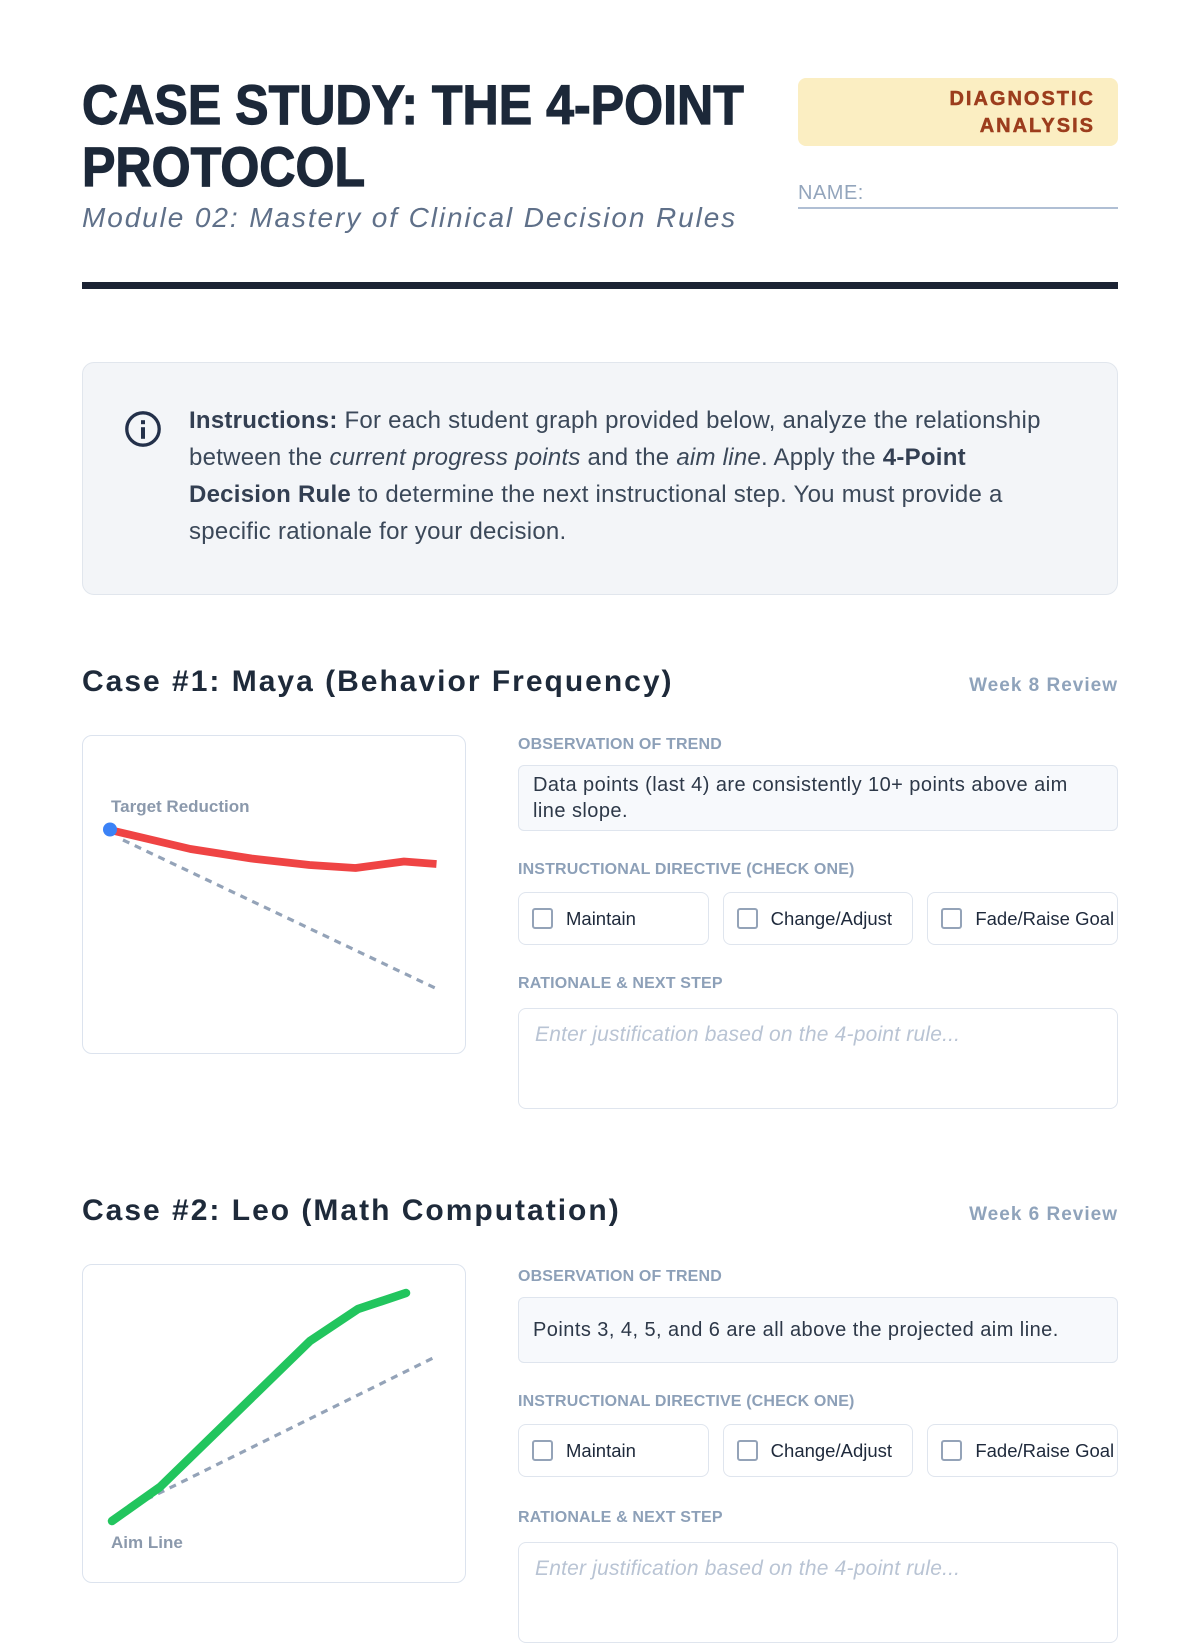  I want to click on svg-text: Target Reduction, so click(180, 806).